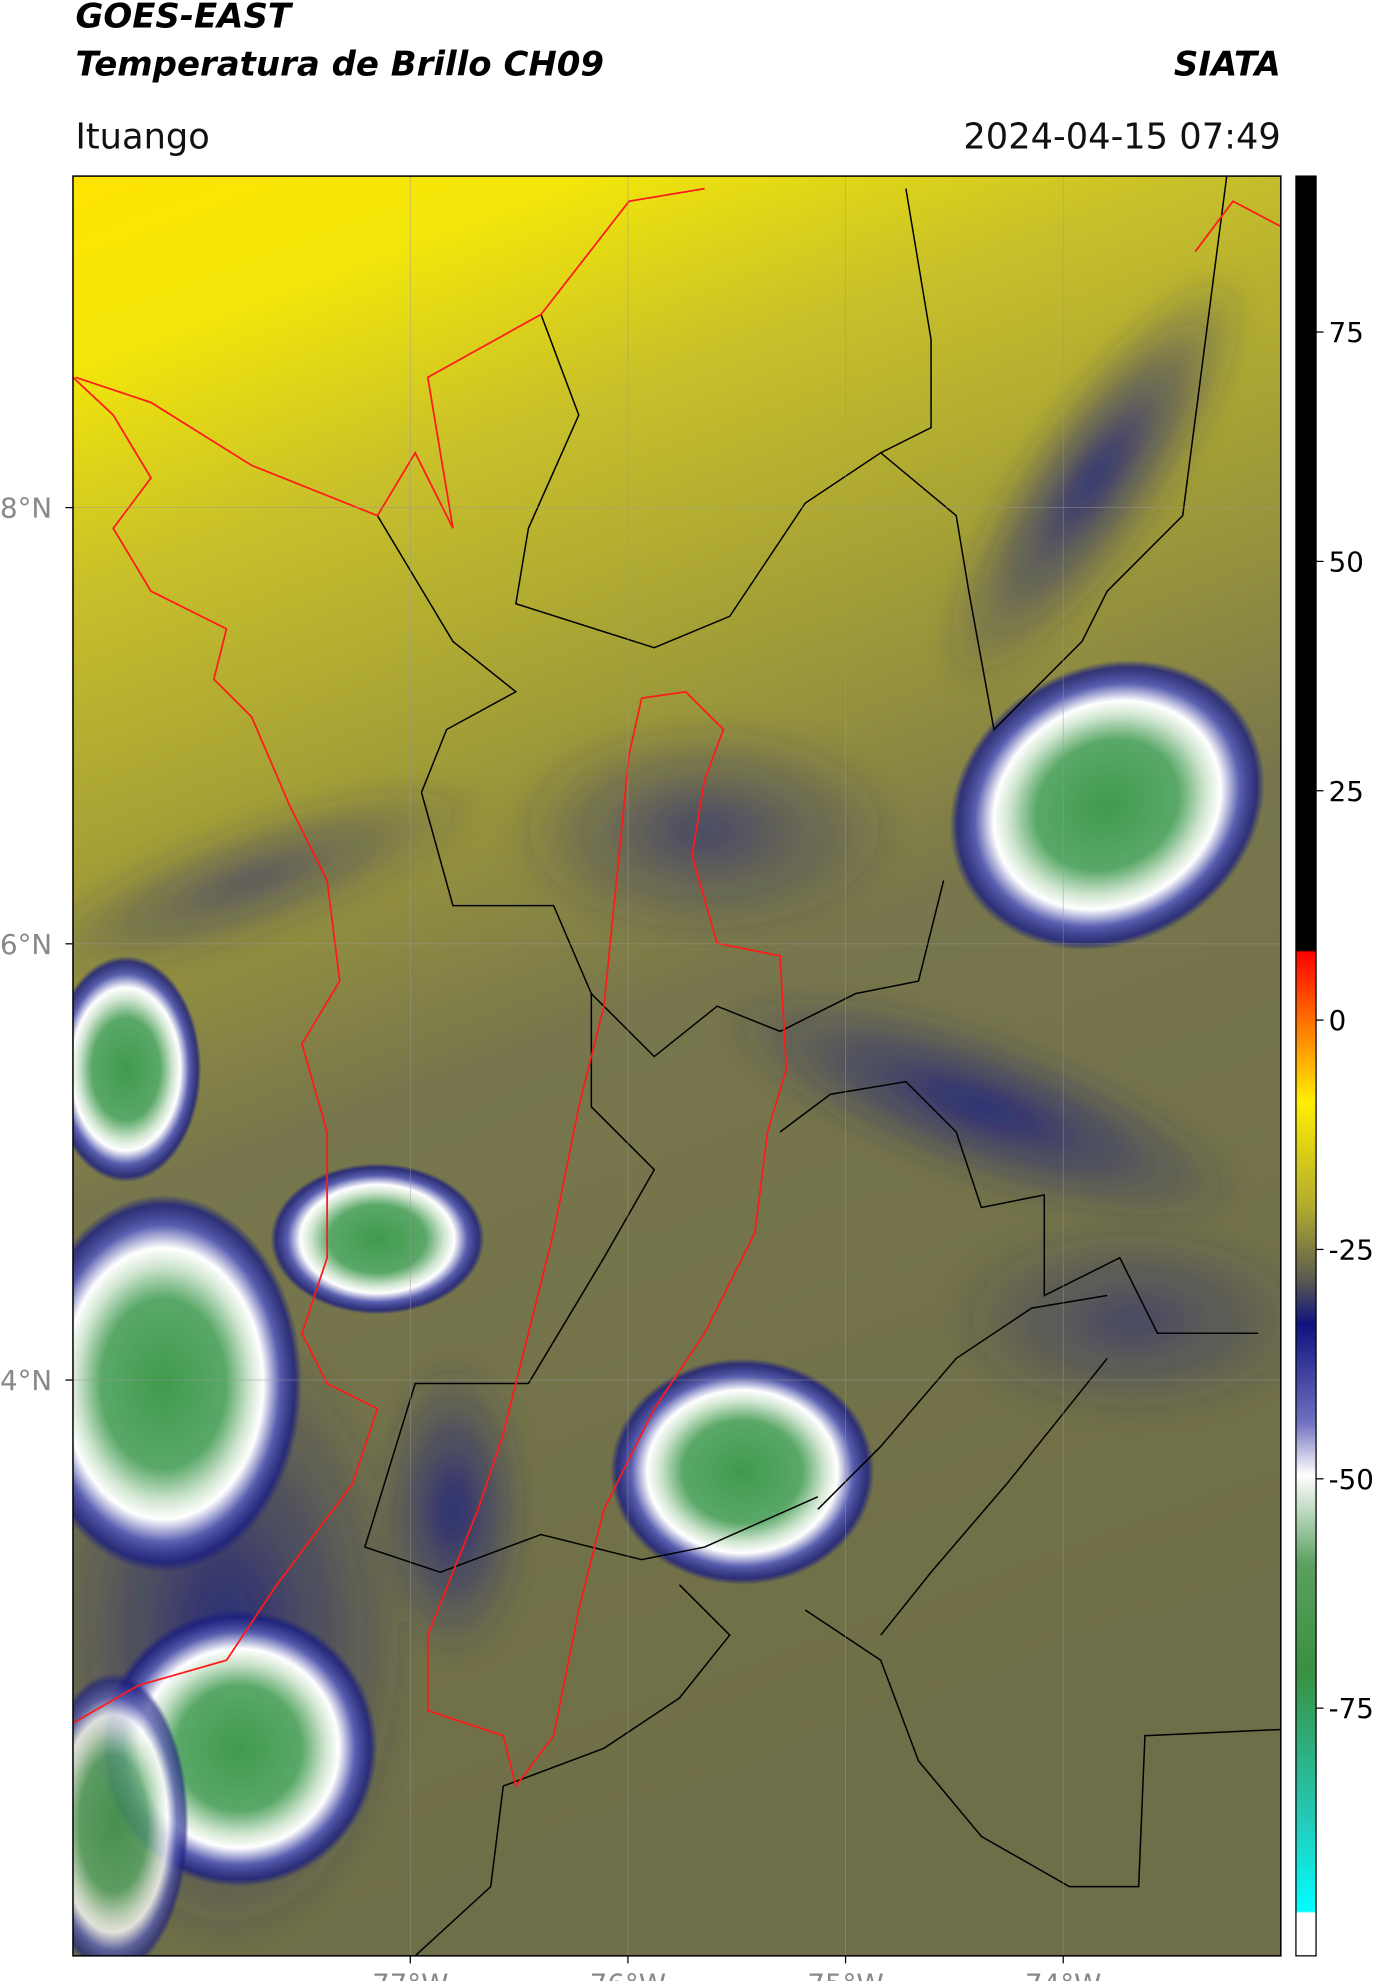  I want to click on timestamp: 2024-04-15 07:49, so click(1121, 136).